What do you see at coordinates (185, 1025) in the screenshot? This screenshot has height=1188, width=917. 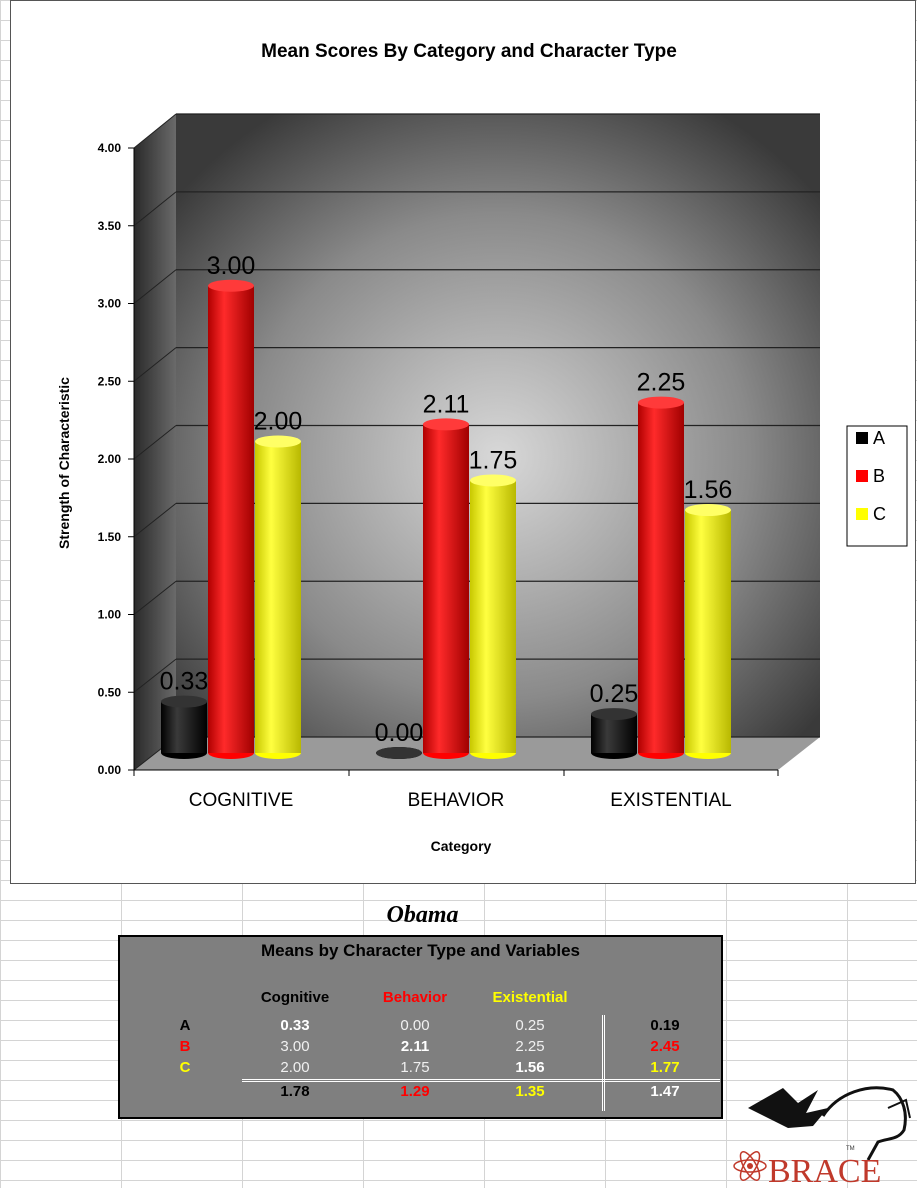 I see `row-header: A` at bounding box center [185, 1025].